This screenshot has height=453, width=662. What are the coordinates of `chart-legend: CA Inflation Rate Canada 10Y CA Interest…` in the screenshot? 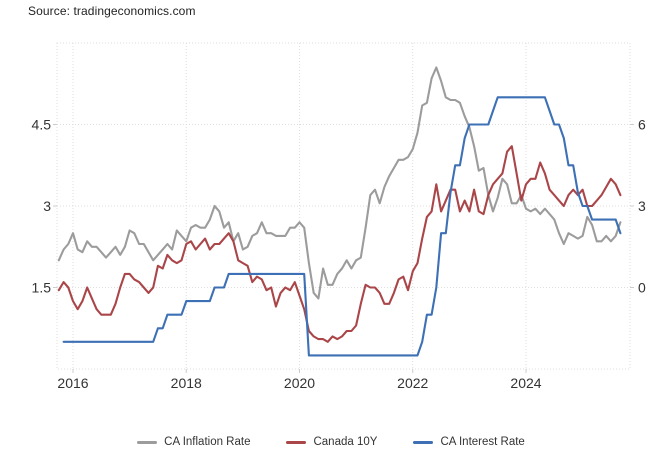 It's located at (331, 442).